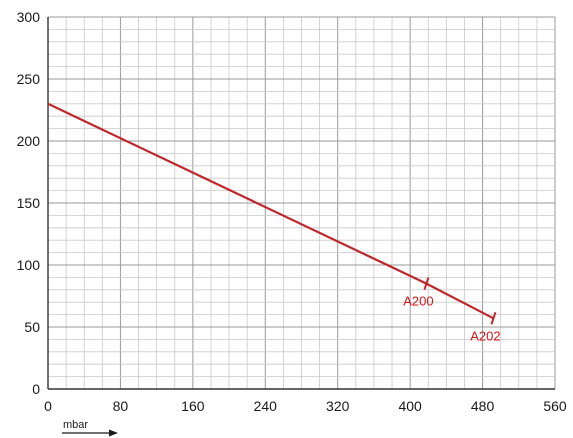 The image size is (573, 438). I want to click on annotations: A200 A202, so click(452, 310).